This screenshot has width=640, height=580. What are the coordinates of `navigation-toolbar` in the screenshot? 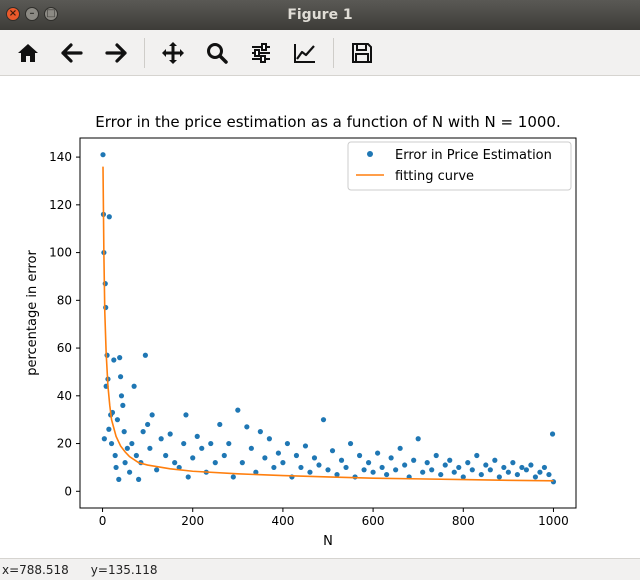 It's located at (320, 53).